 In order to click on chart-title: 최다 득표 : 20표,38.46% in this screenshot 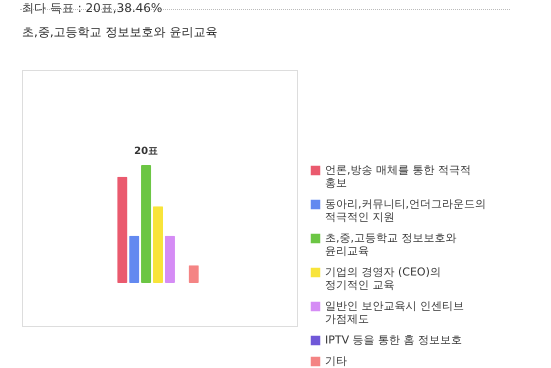, I will do `click(92, 8)`.